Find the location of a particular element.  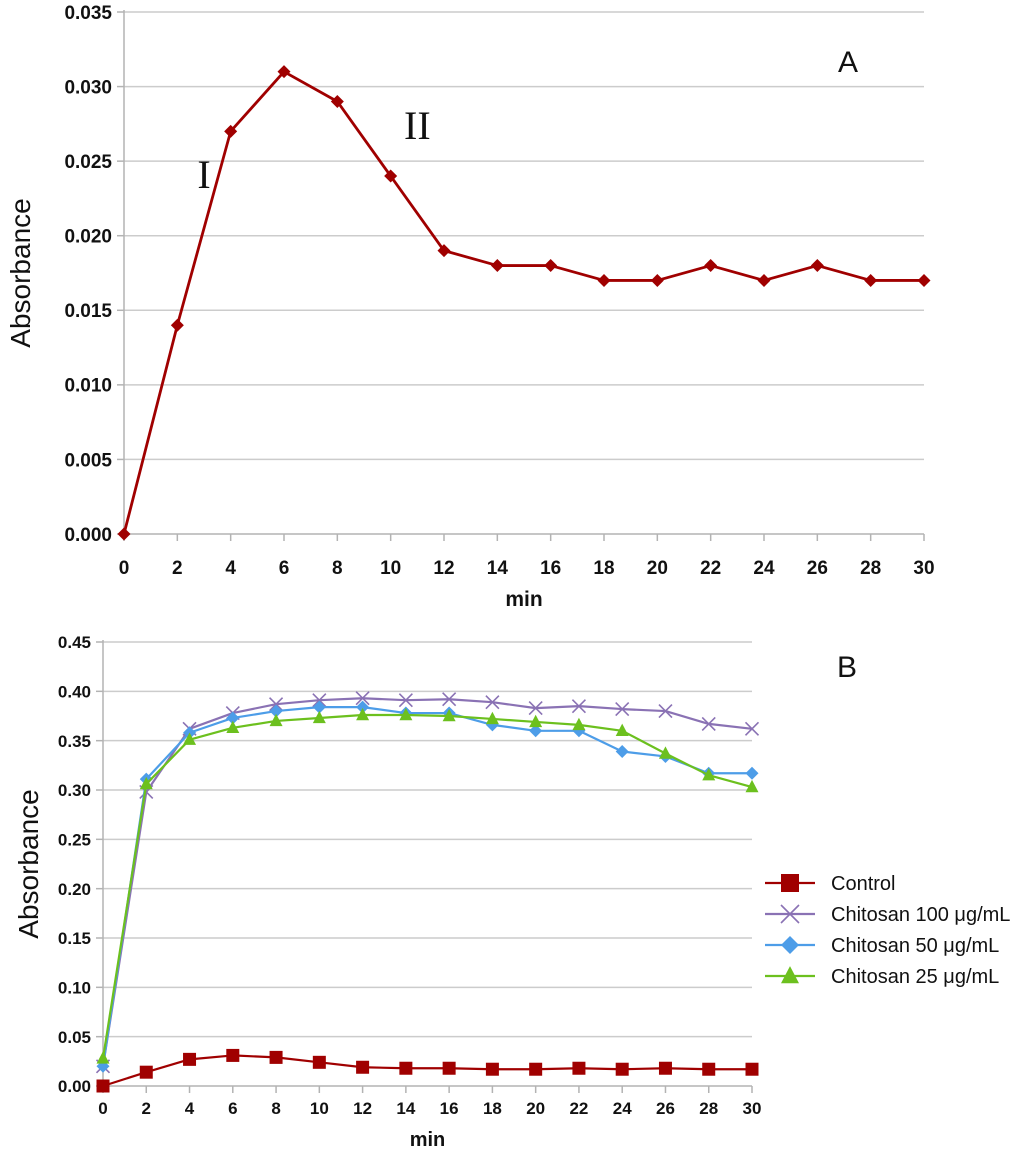

x-tick-label: 2 is located at coordinates (146, 1108).